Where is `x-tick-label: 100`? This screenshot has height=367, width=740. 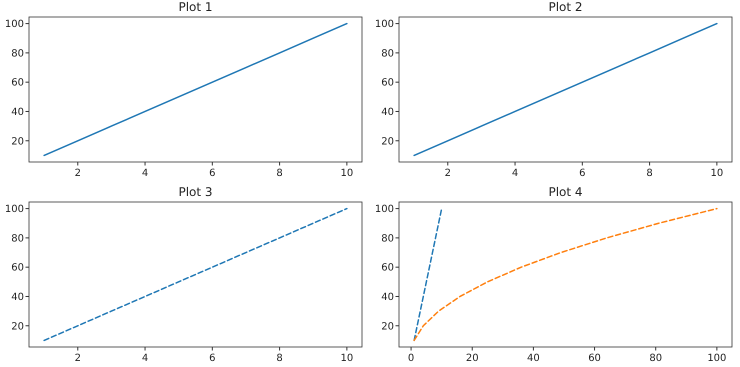
x-tick-label: 100 is located at coordinates (716, 358).